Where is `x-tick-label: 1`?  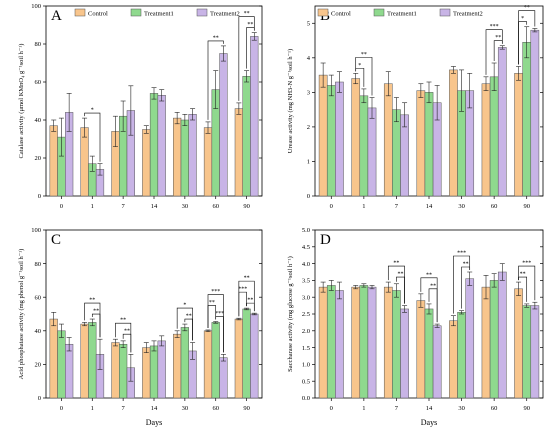
x-tick-label: 1 is located at coordinates (92, 408).